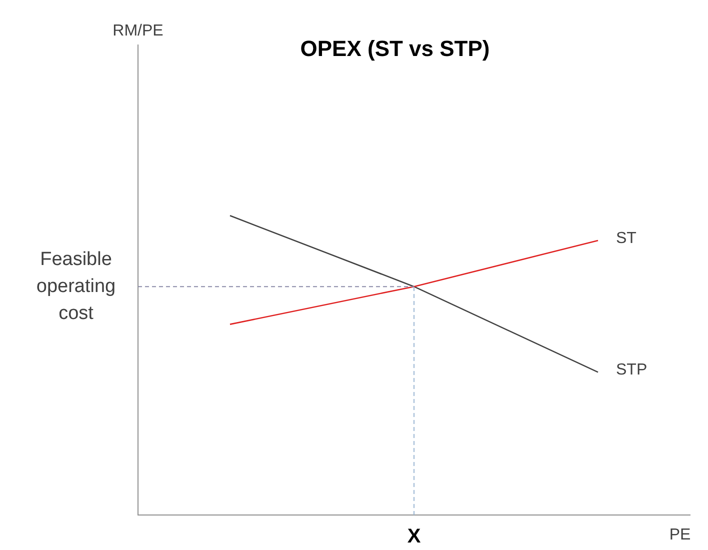 The image size is (708, 550). What do you see at coordinates (414, 537) in the screenshot?
I see `text: X` at bounding box center [414, 537].